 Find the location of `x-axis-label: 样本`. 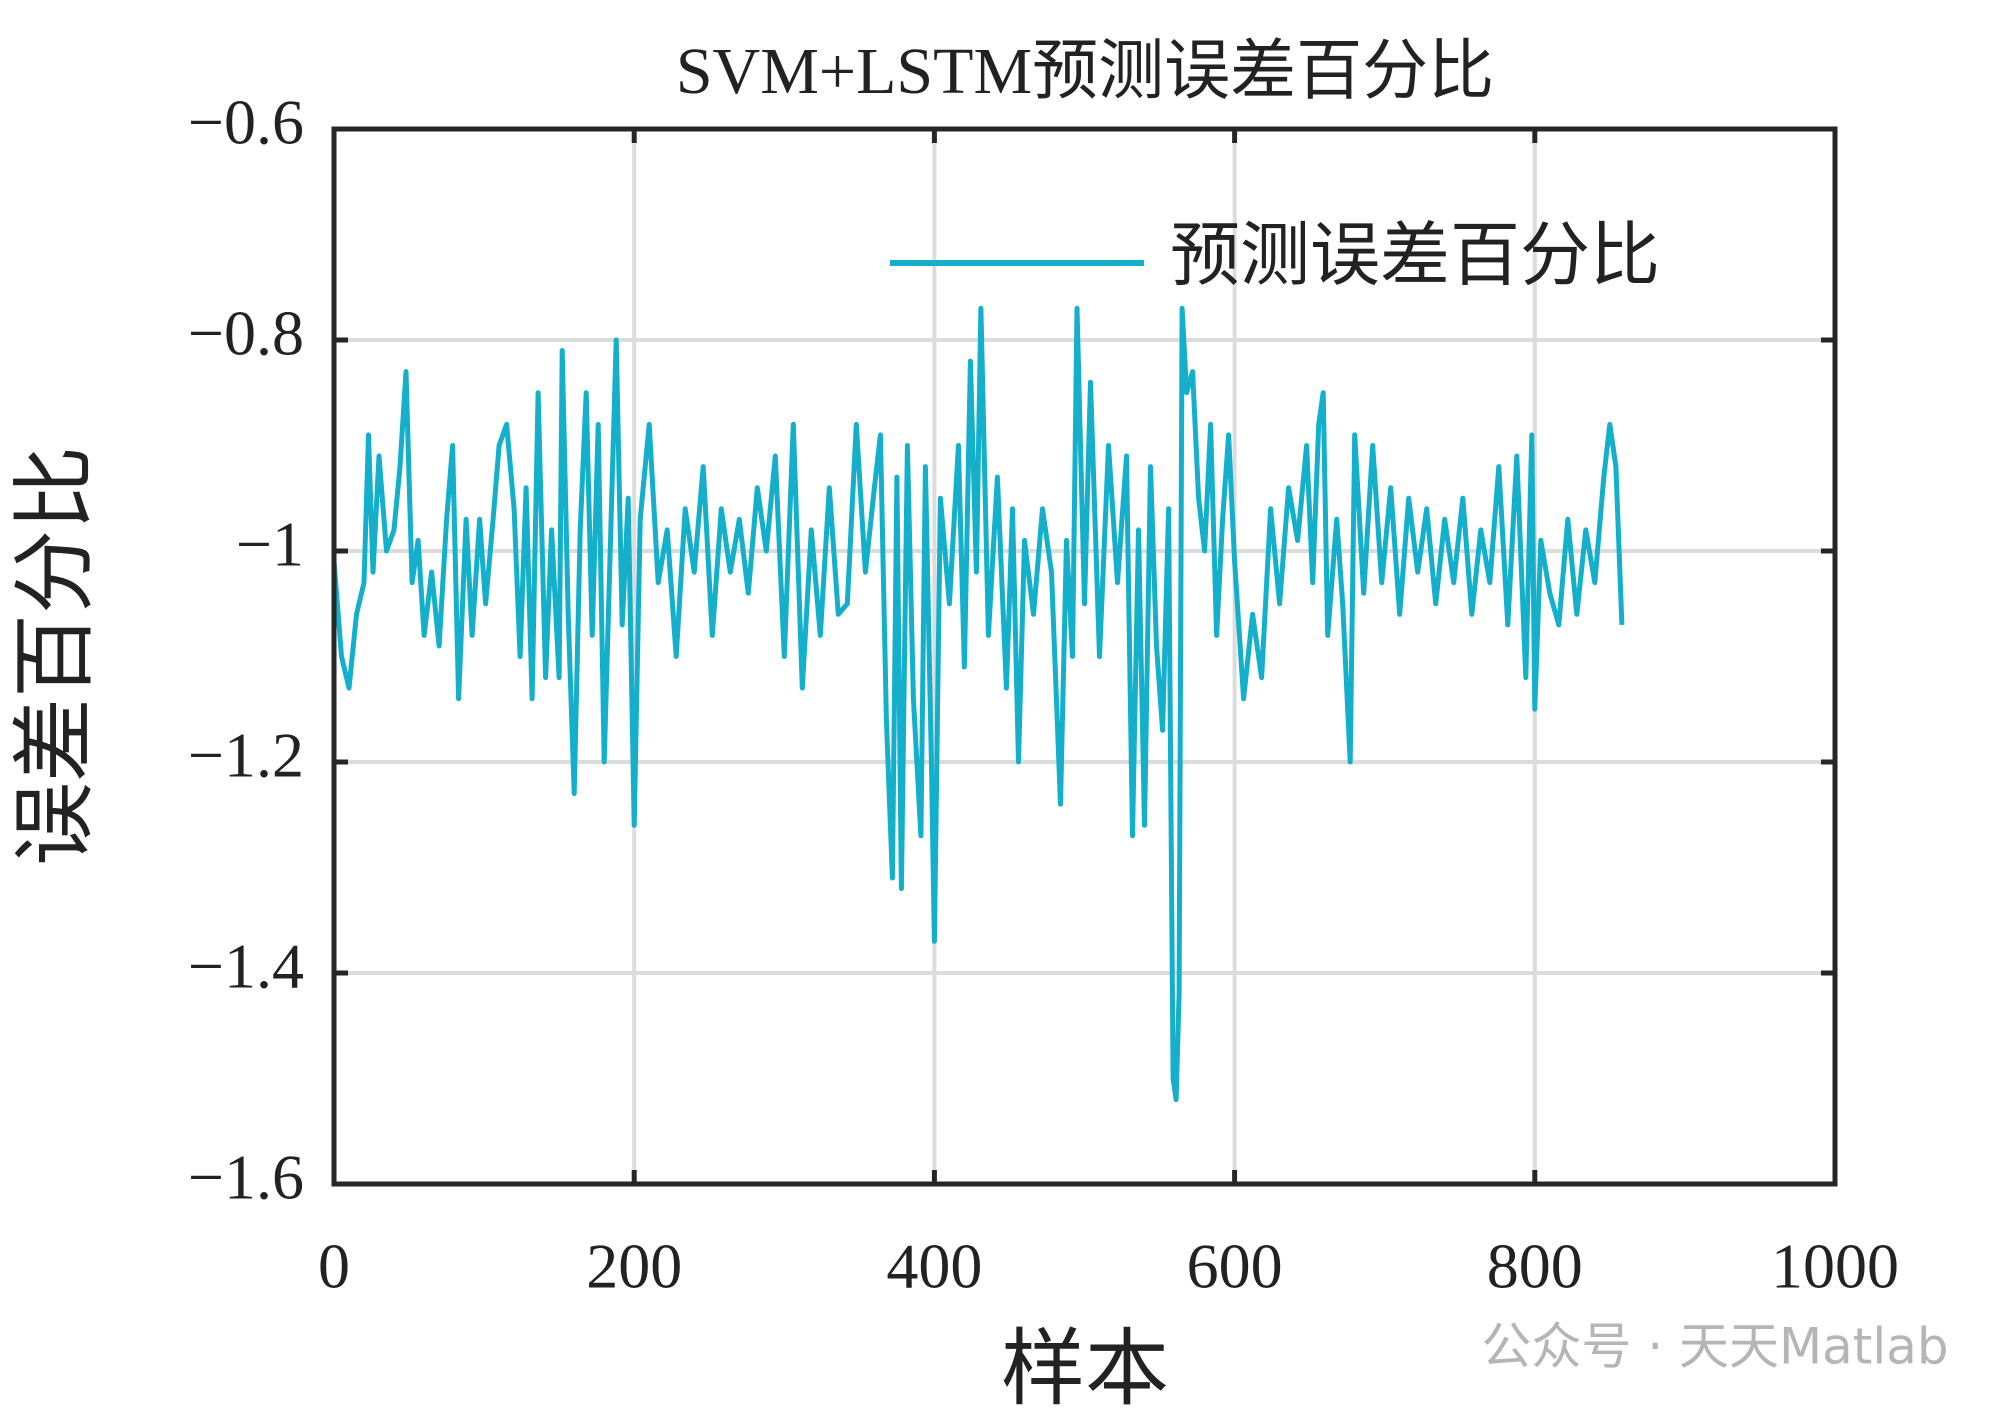

x-axis-label: 样本 is located at coordinates (1085, 1369).